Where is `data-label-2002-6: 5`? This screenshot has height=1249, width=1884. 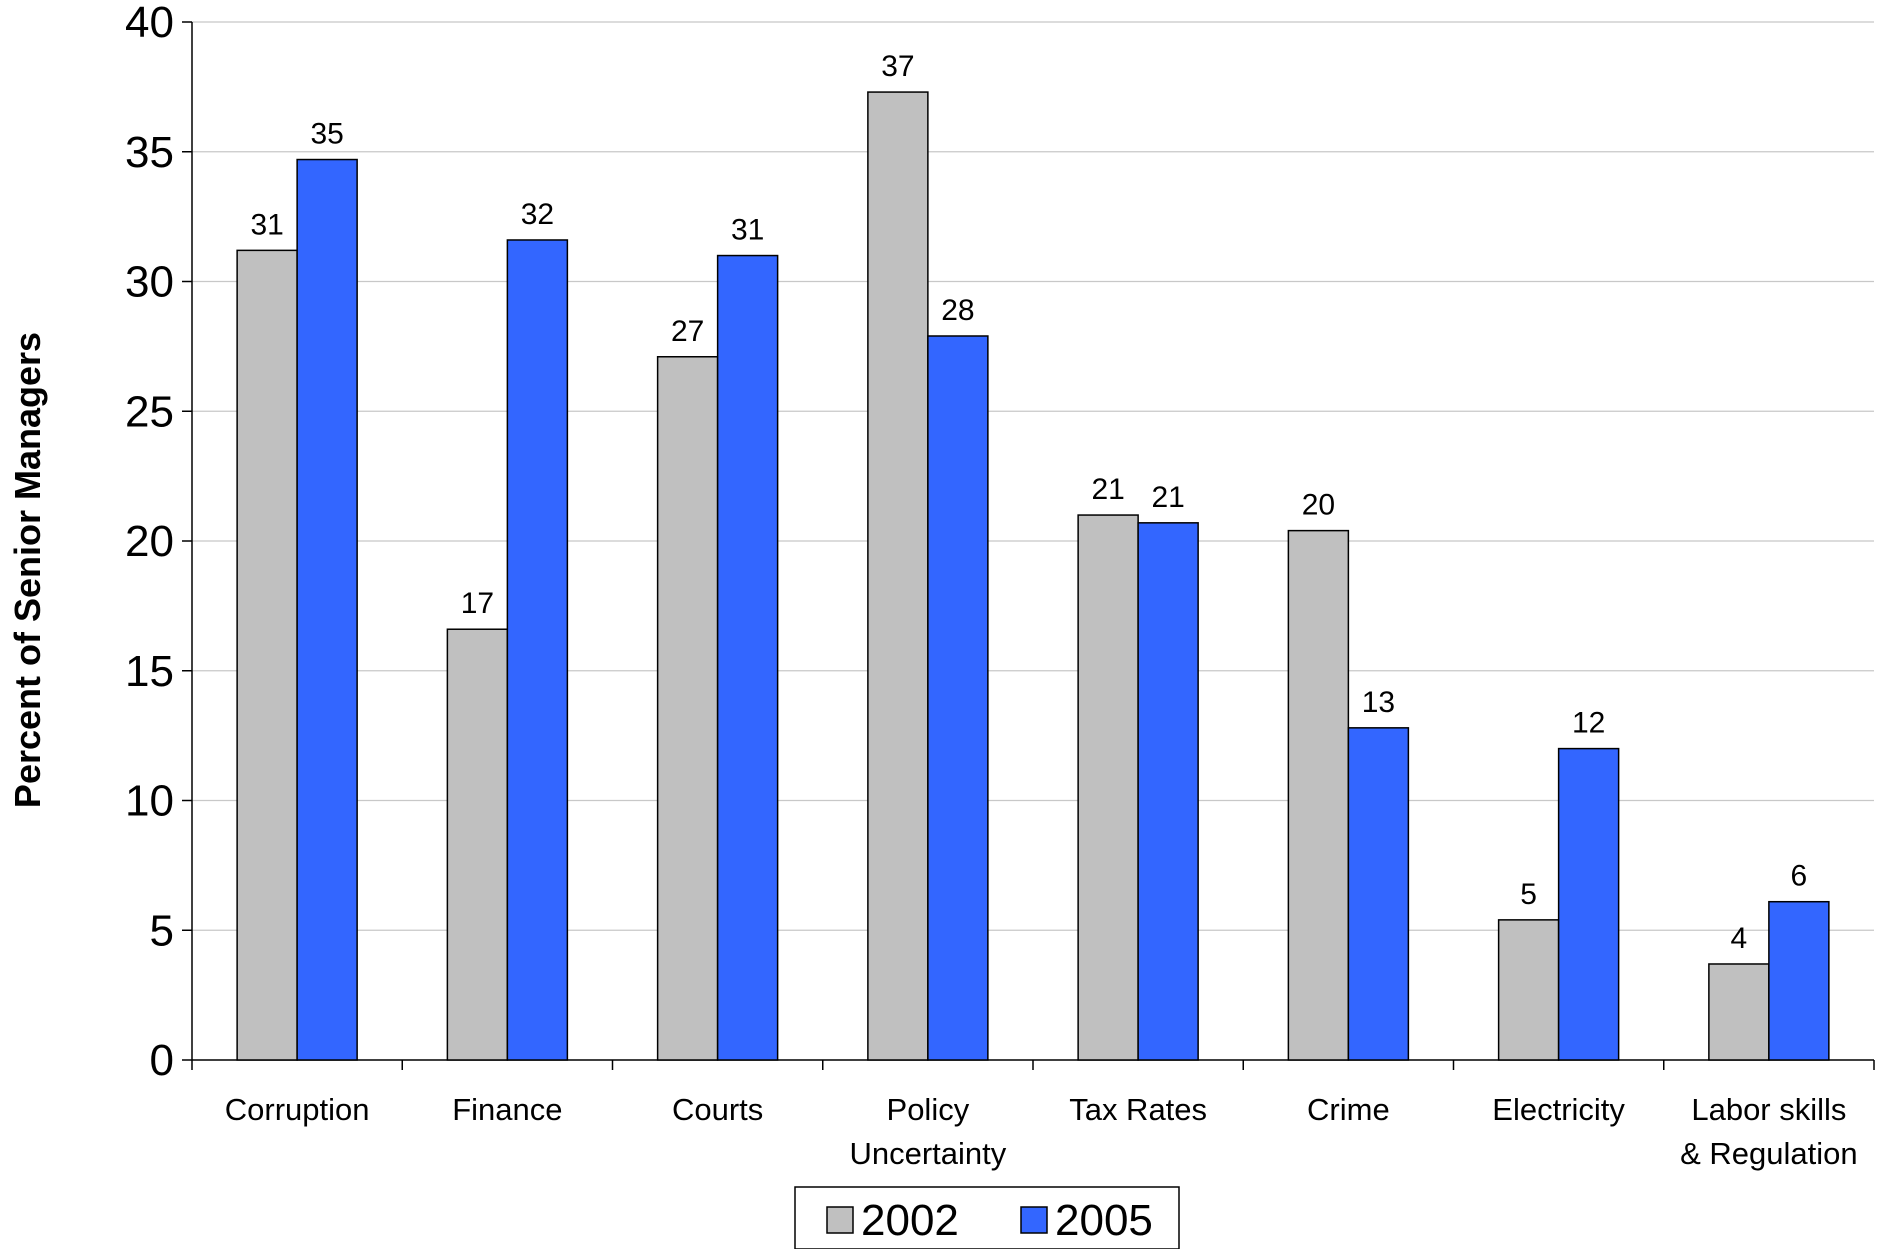 data-label-2002-6: 5 is located at coordinates (1528, 894).